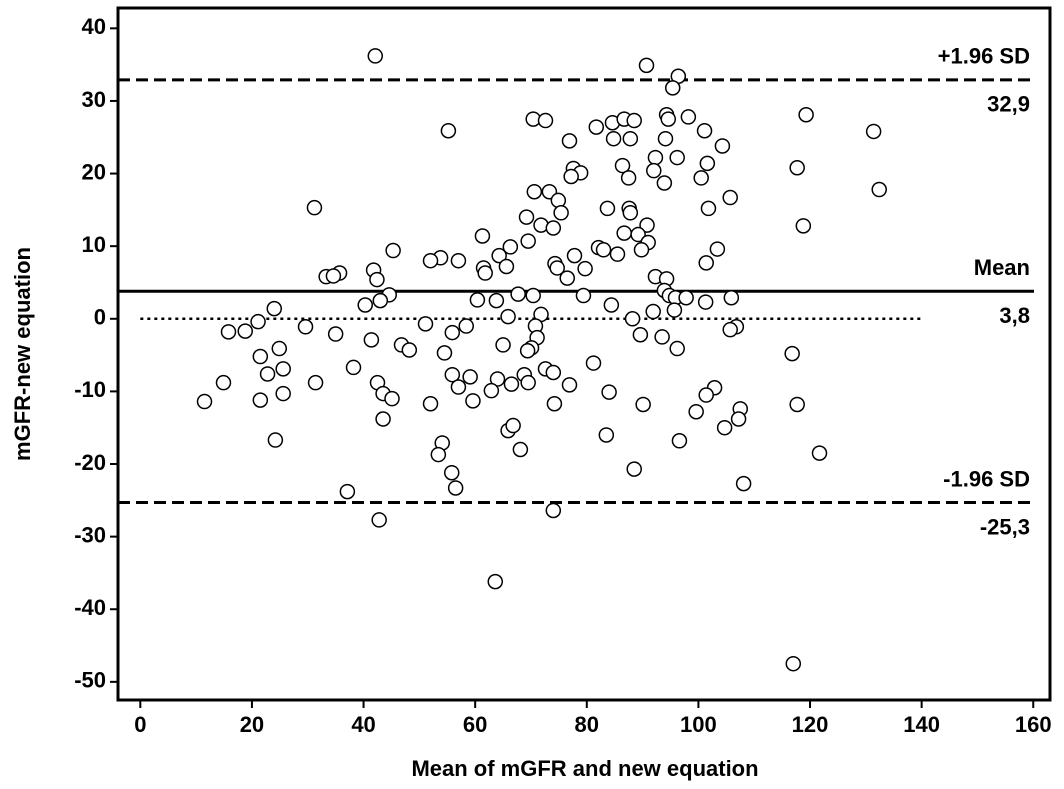  What do you see at coordinates (140, 724) in the screenshot?
I see `x-tick-label: 0` at bounding box center [140, 724].